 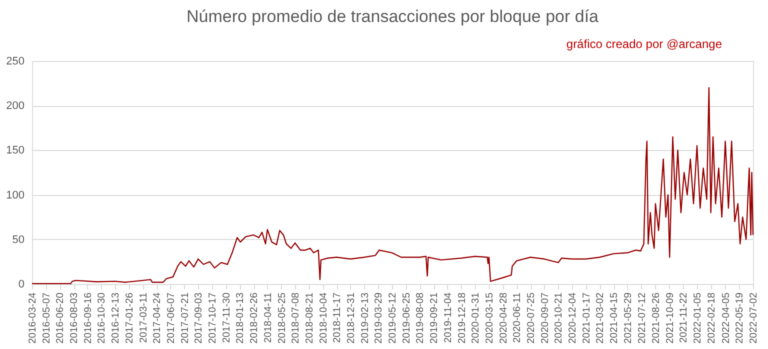 What do you see at coordinates (171, 318) in the screenshot?
I see `x-tick-label: 2017-06-07` at bounding box center [171, 318].